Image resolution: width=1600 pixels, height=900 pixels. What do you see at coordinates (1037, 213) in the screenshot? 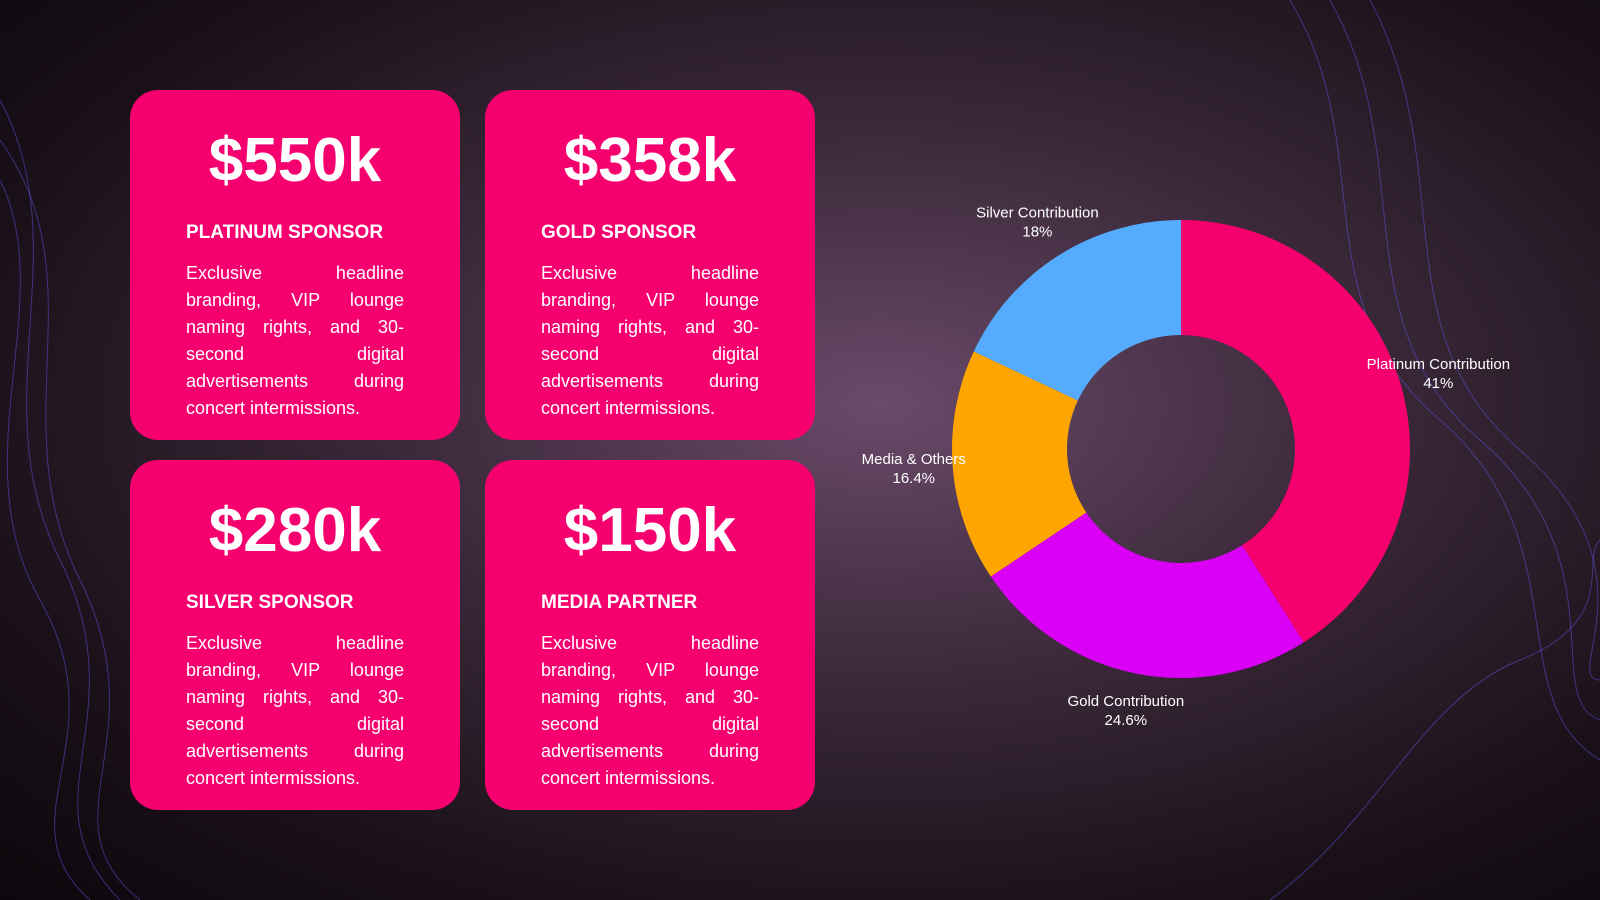
I see `slice-label: Silver Contribution` at bounding box center [1037, 213].